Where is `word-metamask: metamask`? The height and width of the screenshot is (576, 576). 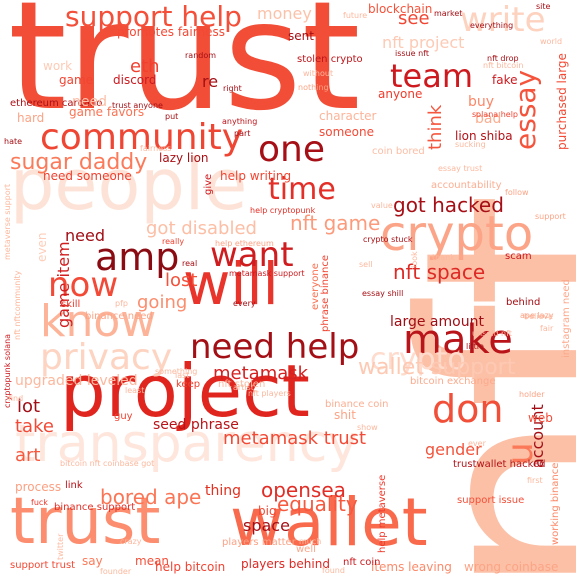
word-metamask: metamask is located at coordinates (261, 373).